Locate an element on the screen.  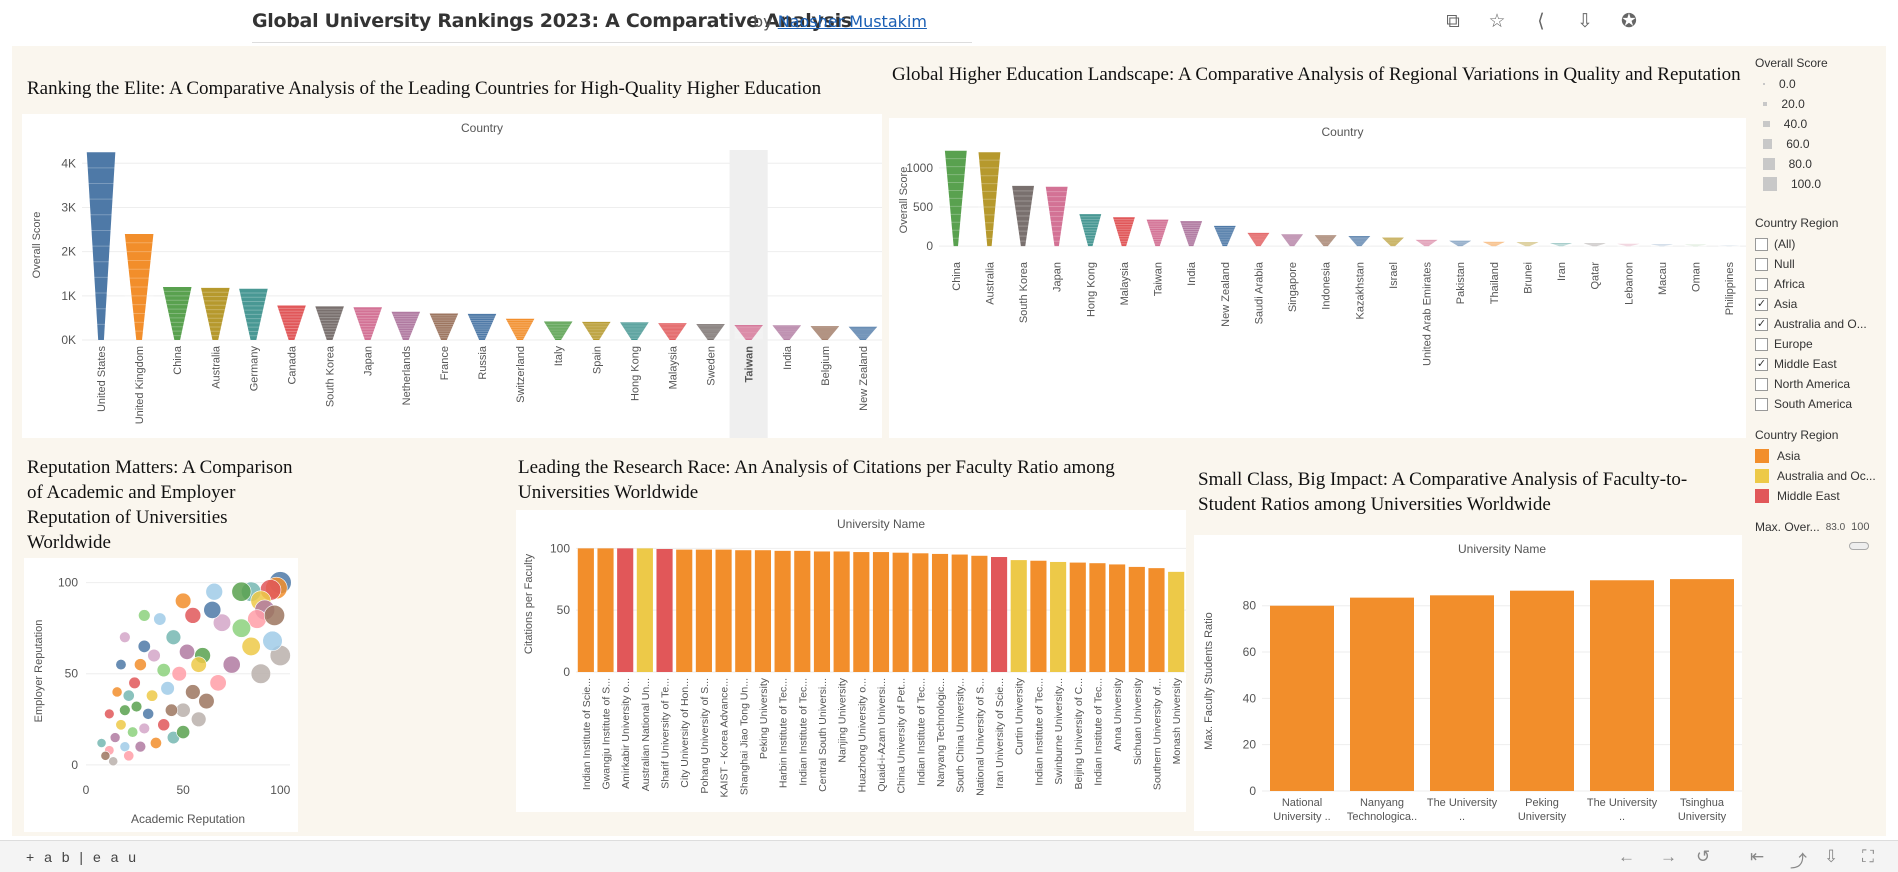
chart1-ytick: 1K is located at coordinates (68, 296).